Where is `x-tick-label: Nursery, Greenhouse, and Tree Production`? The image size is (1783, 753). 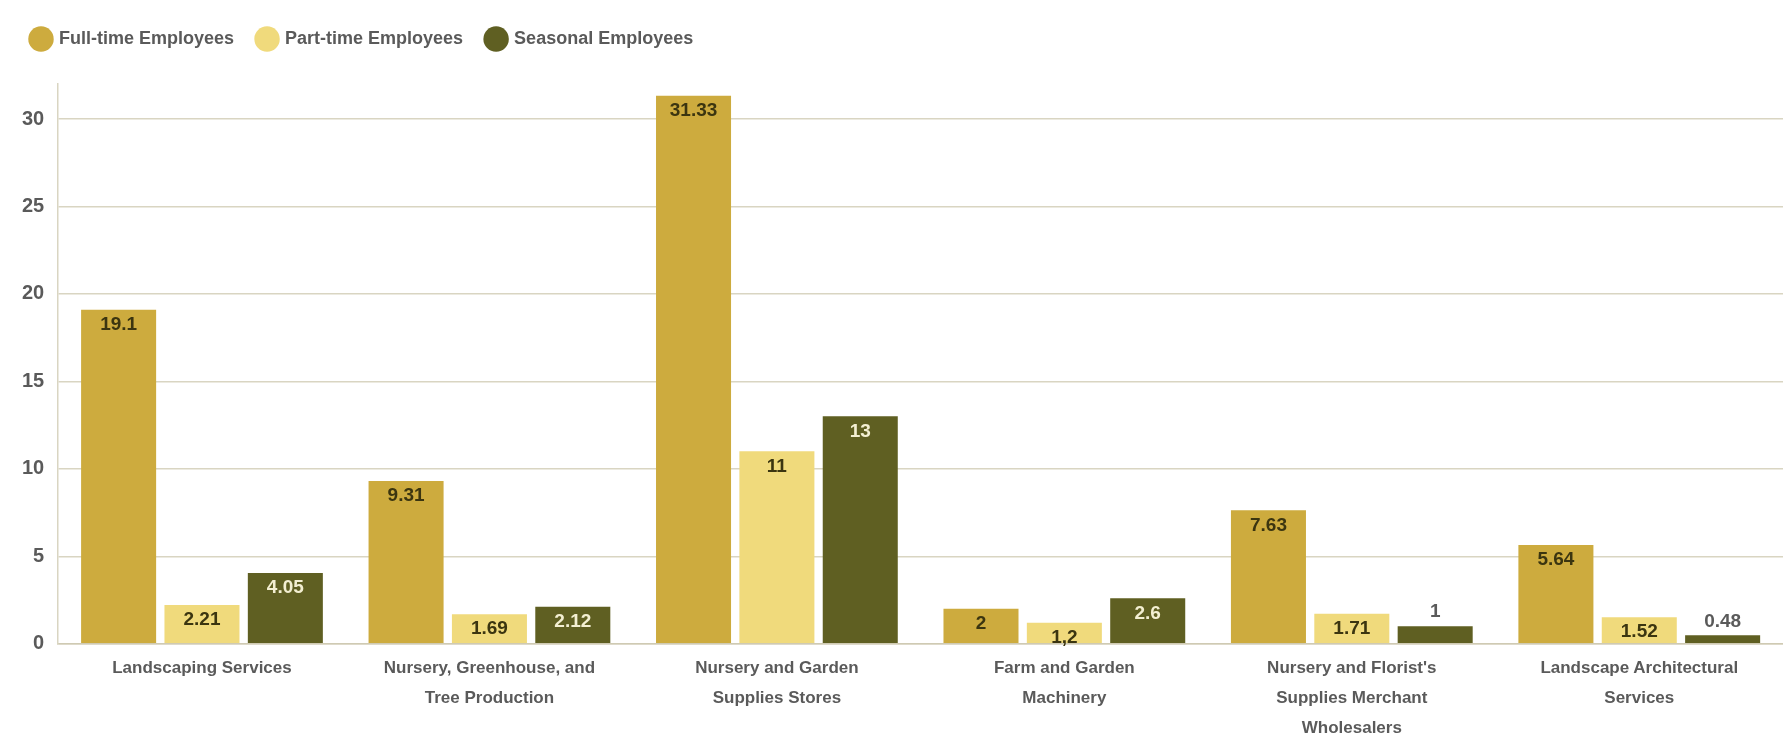
x-tick-label: Nursery, Greenhouse, and Tree Production is located at coordinates (489, 683).